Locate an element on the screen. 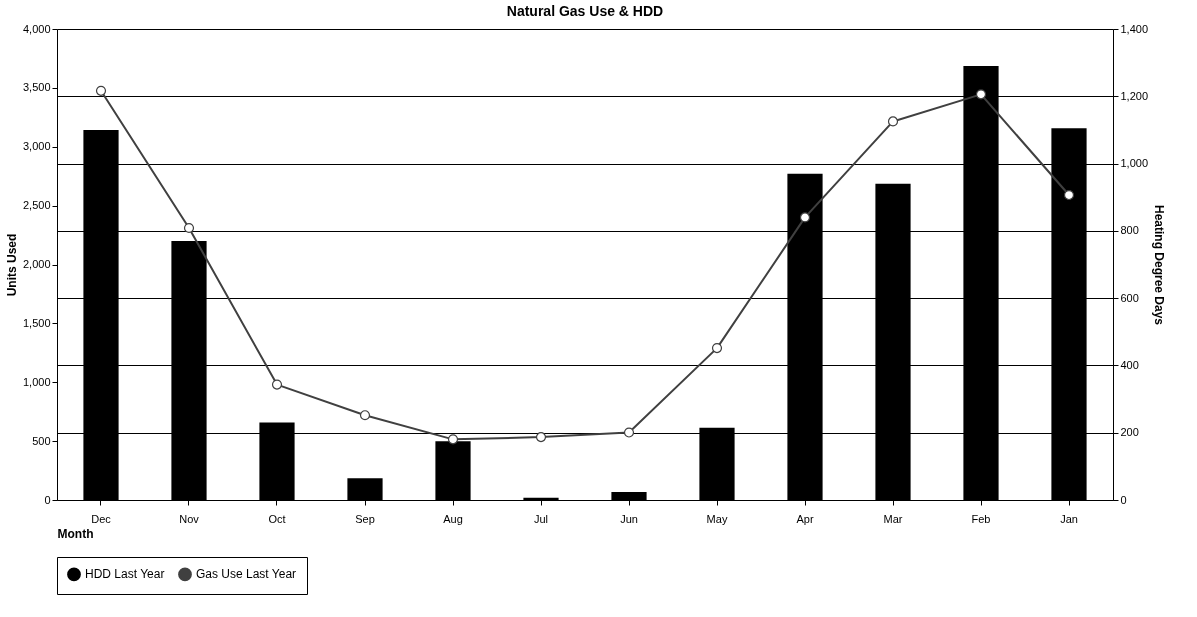 This screenshot has height=617, width=1197. x-axis-title: Month is located at coordinates (75, 533).